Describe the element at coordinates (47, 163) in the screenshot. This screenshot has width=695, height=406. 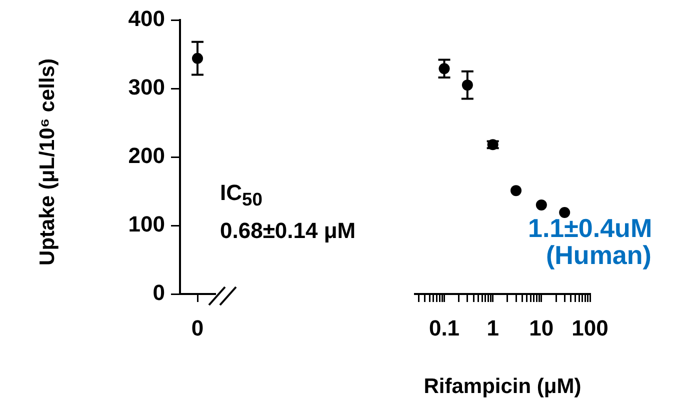
I see `y-axis-title: Uptake (μL/10⁶ cells)` at that location.